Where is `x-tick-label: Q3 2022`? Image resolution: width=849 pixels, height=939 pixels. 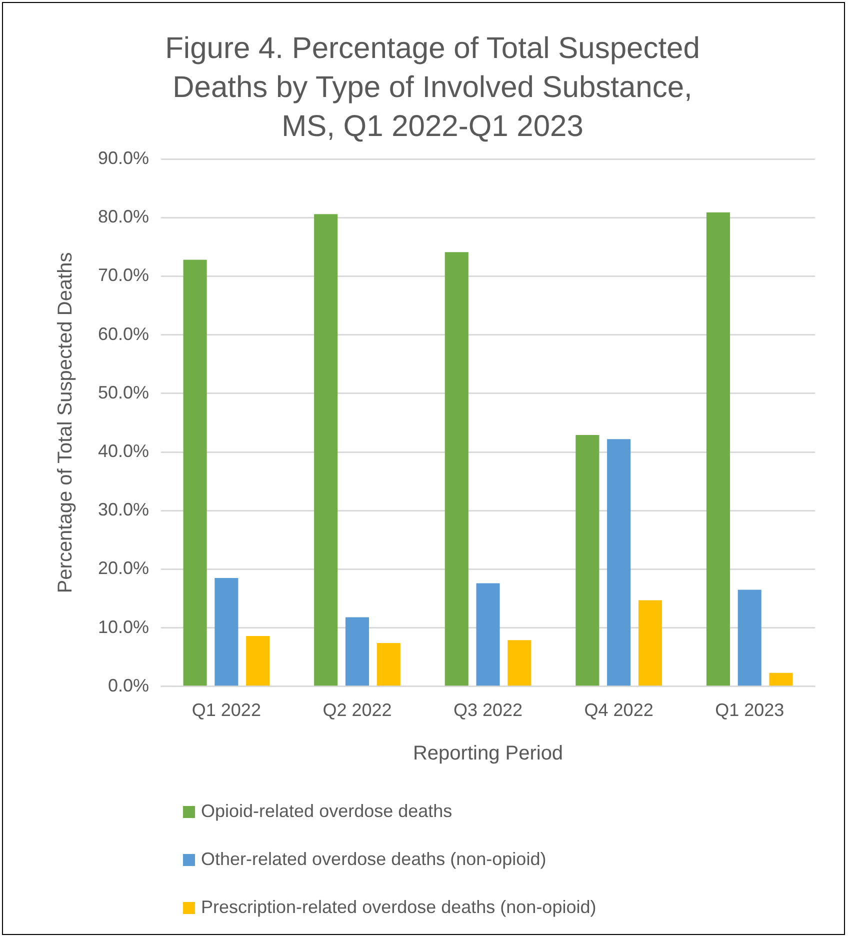 x-tick-label: Q3 2022 is located at coordinates (488, 710).